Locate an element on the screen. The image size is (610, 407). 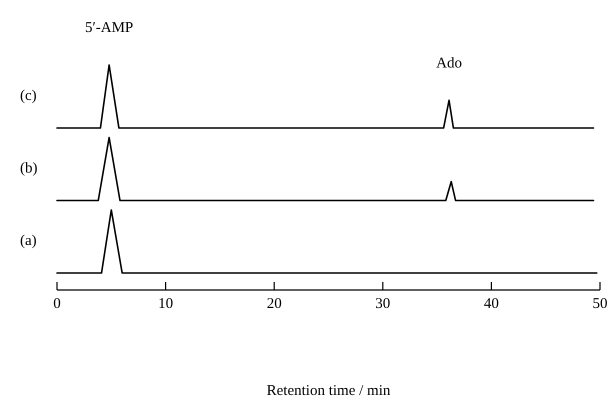
x-tick-label: 40 is located at coordinates (491, 304).